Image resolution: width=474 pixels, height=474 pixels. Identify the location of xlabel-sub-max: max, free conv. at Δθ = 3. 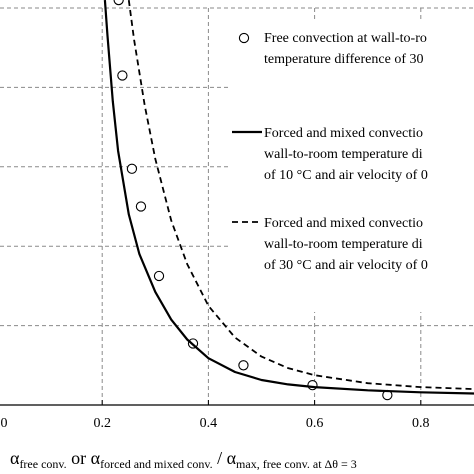
(296, 464).